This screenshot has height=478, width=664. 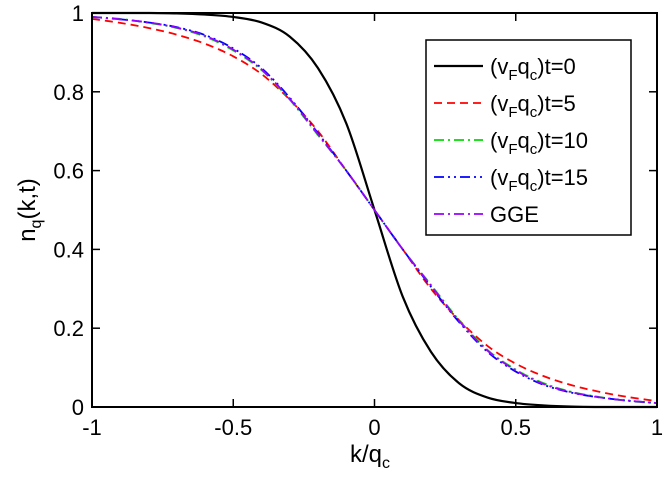 What do you see at coordinates (68, 328) in the screenshot?
I see `y-tick-label-1: 0.2` at bounding box center [68, 328].